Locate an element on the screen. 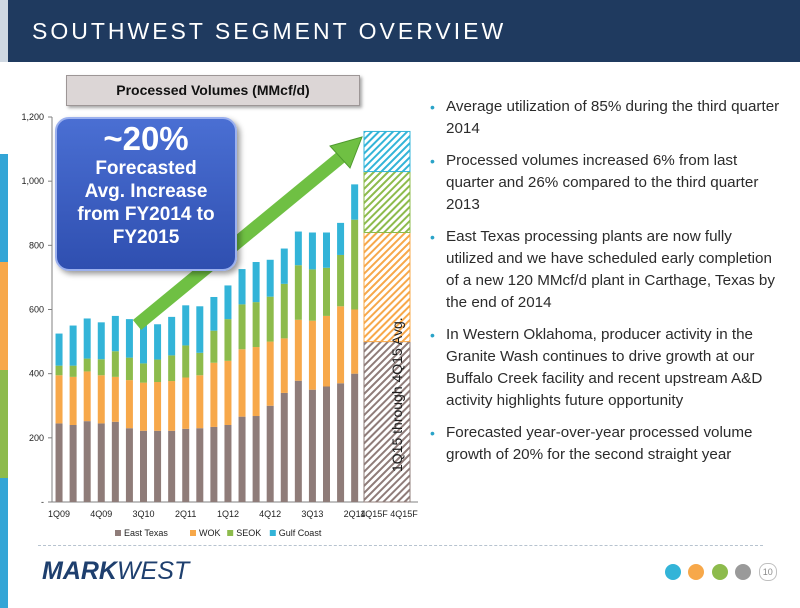 This screenshot has width=800, height=608. legend-label: WOK is located at coordinates (210, 533).